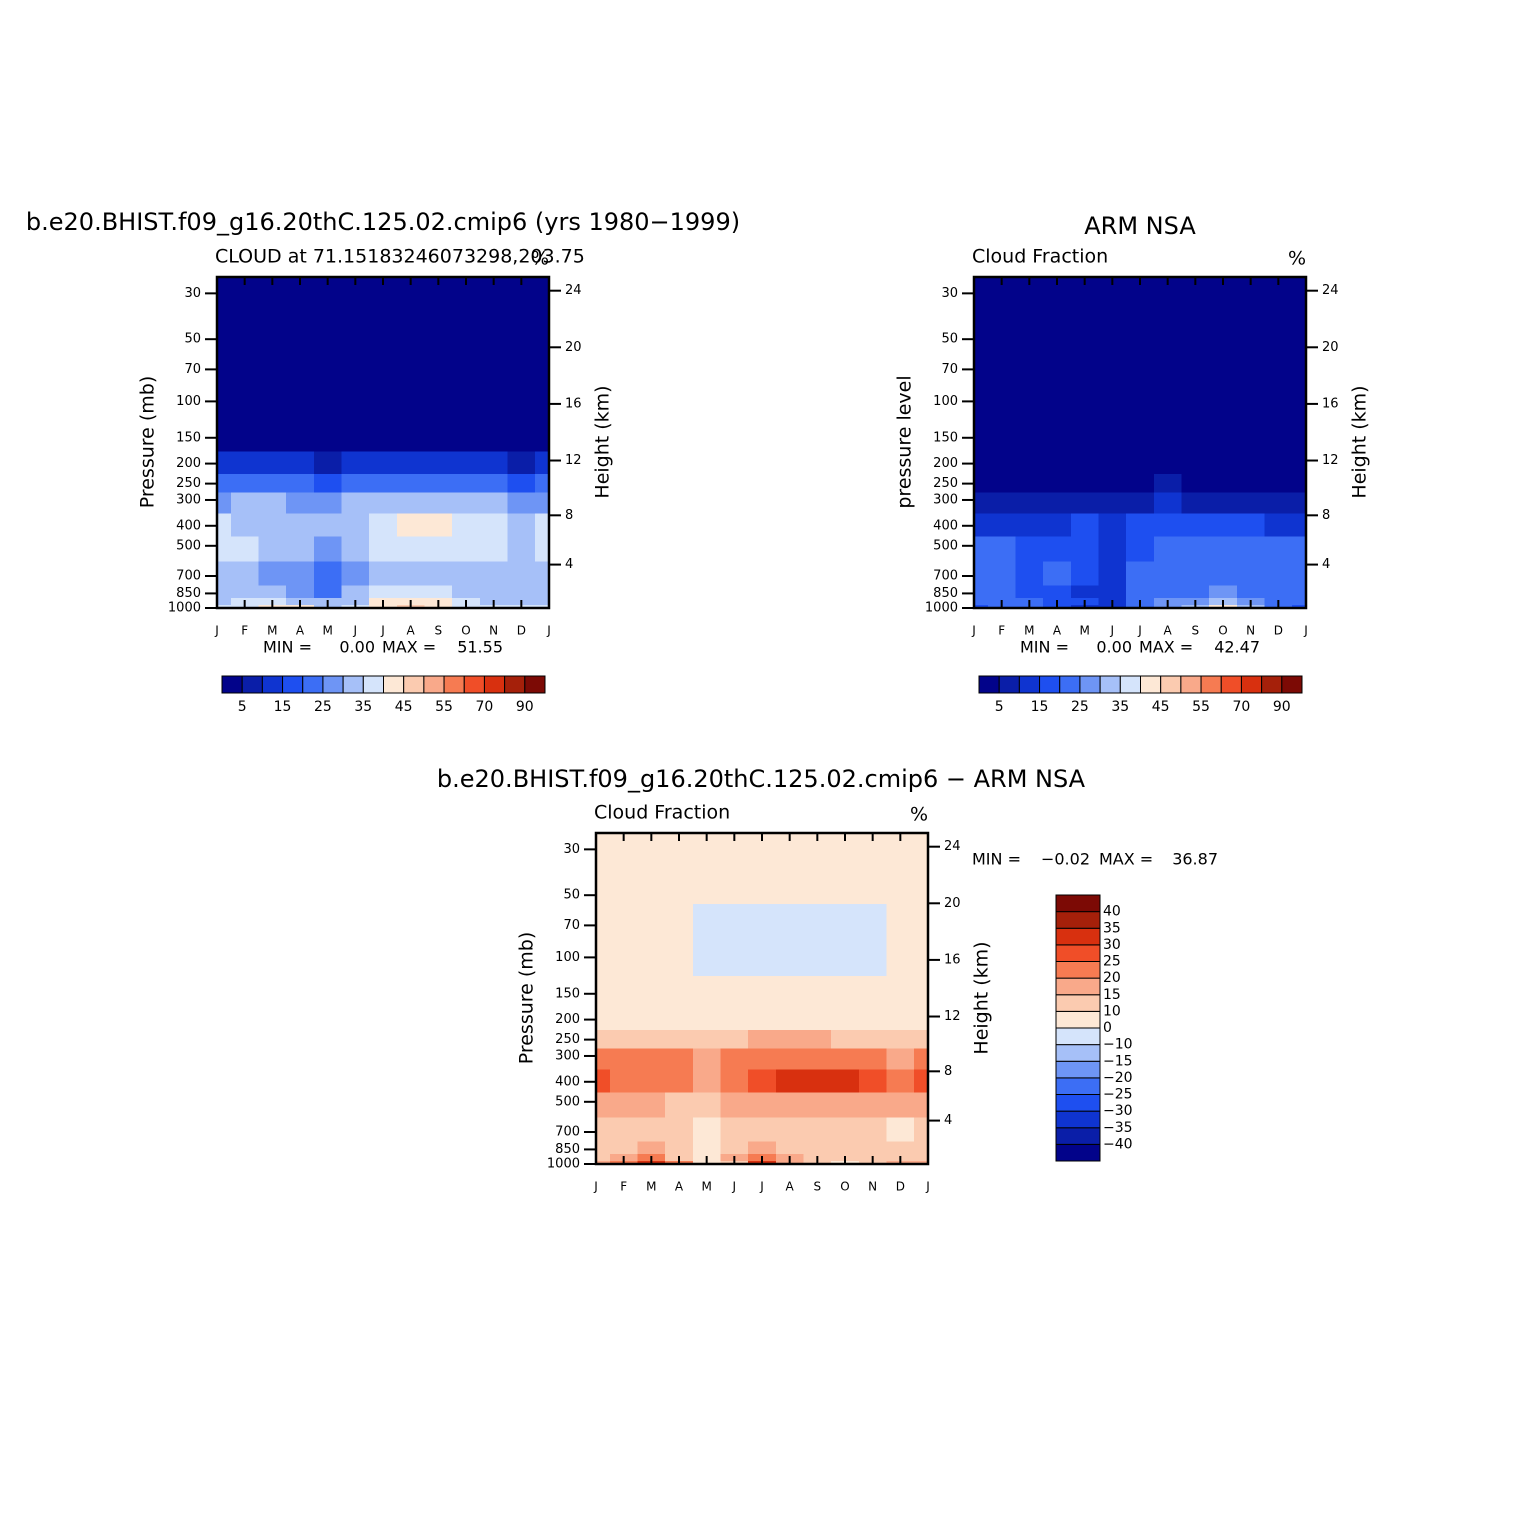 This screenshot has width=1524, height=1524. I want to click on x-tick-label: S, so click(439, 631).